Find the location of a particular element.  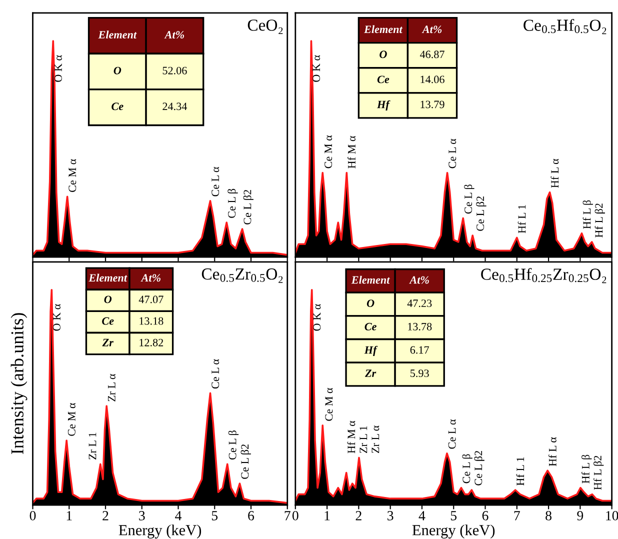

annotation: 47.23 is located at coordinates (419, 304).